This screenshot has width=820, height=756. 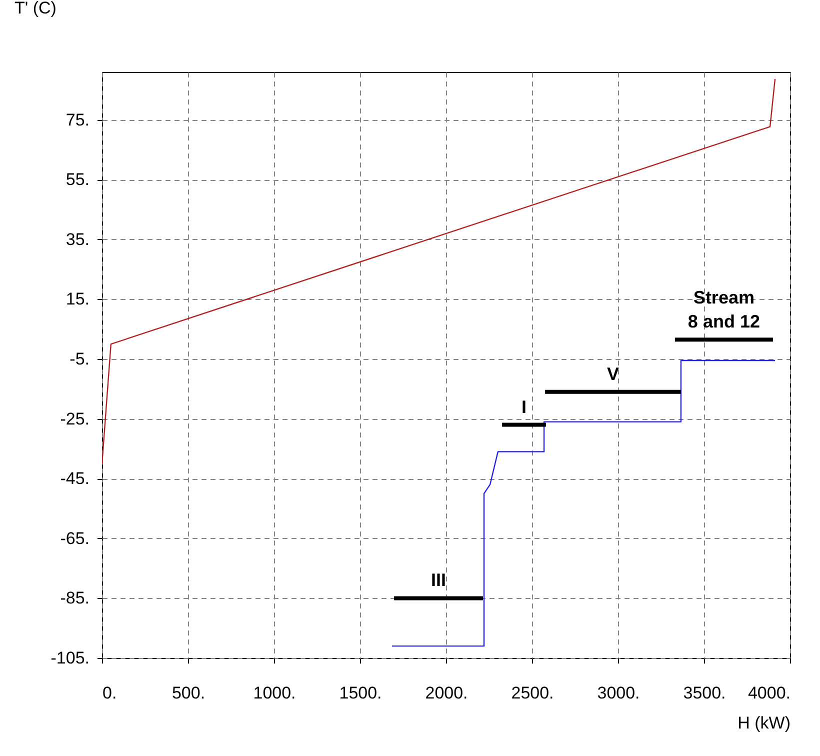 I want to click on series-label: I, so click(x=524, y=406).